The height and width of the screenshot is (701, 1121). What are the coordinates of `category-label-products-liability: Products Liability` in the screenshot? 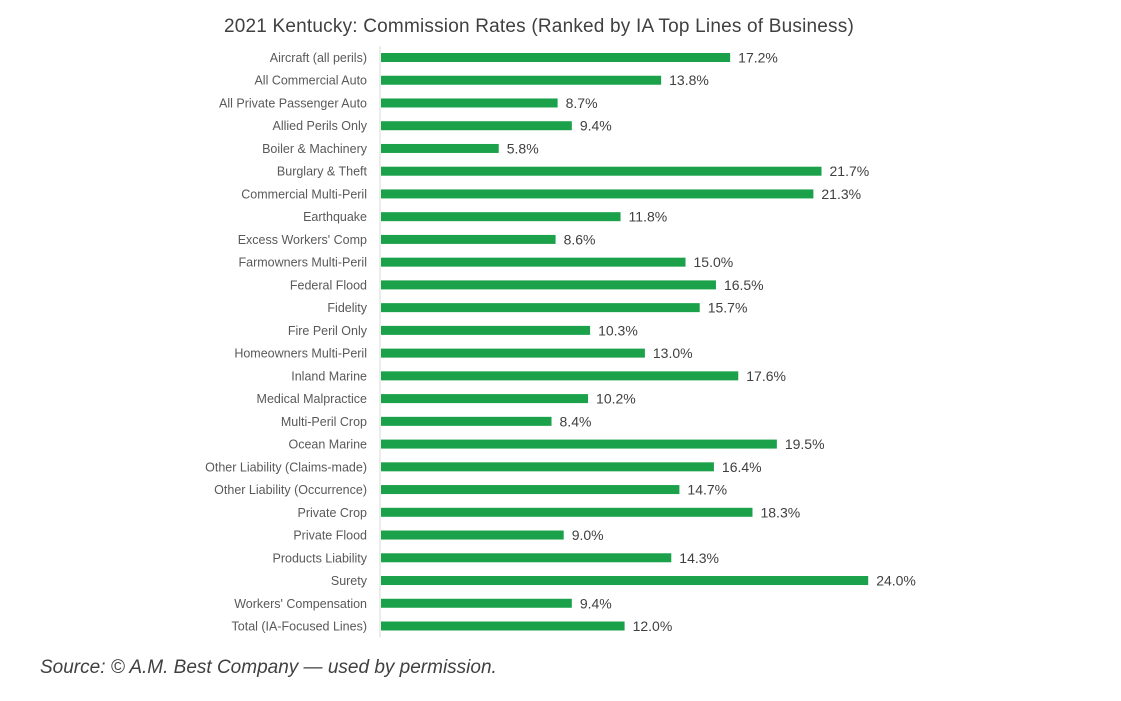 It's located at (320, 558).